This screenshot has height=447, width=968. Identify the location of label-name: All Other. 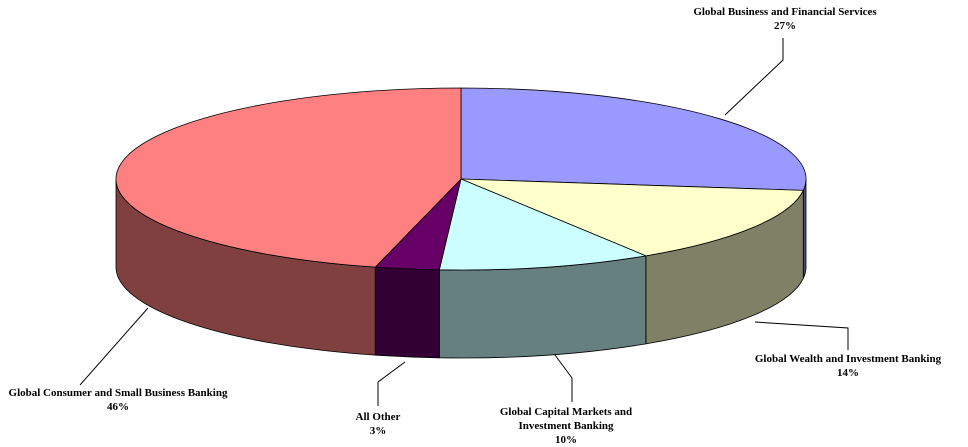
(378, 417).